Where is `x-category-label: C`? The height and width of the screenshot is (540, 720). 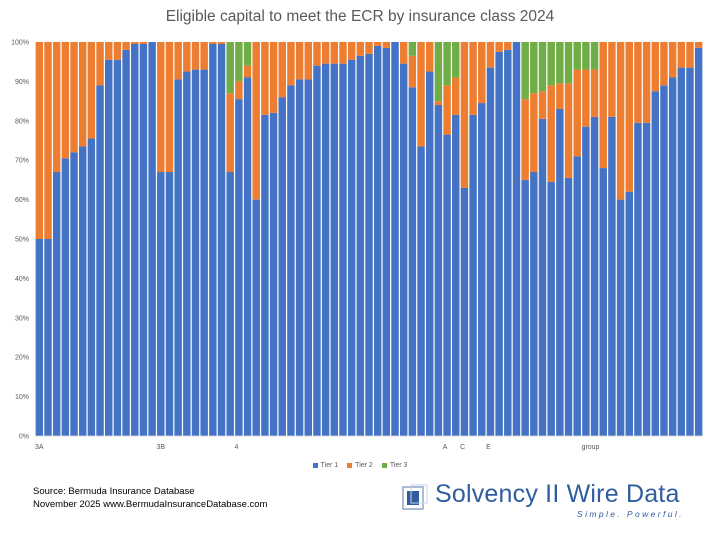 x-category-label: C is located at coordinates (462, 447).